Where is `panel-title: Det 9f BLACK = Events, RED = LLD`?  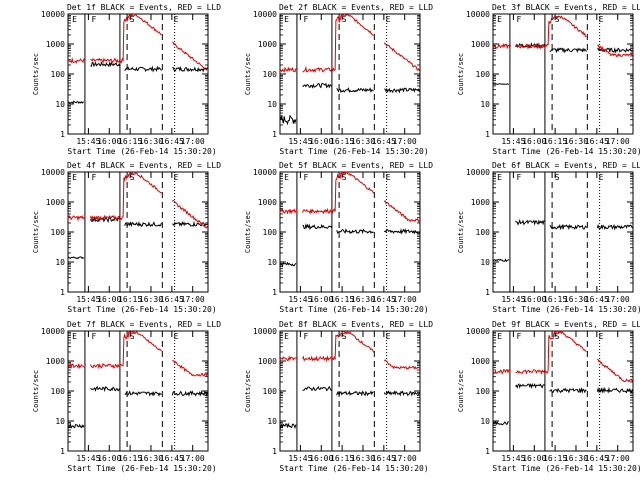 panel-title: Det 9f BLACK = Events, RED = LLD is located at coordinates (566, 324).